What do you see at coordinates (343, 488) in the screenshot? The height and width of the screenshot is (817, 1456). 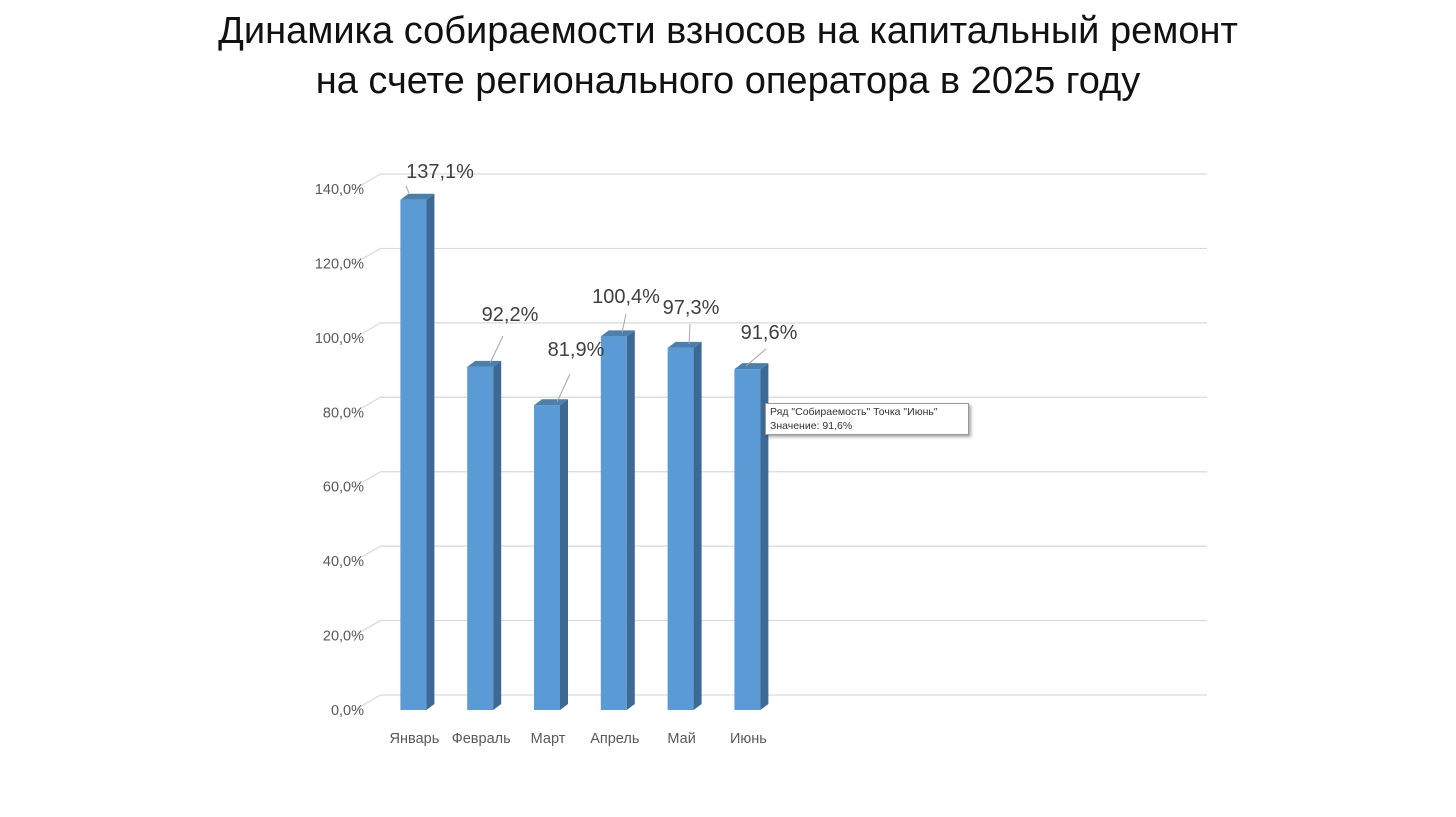 I see `y-tick-label: 60,0%` at bounding box center [343, 488].